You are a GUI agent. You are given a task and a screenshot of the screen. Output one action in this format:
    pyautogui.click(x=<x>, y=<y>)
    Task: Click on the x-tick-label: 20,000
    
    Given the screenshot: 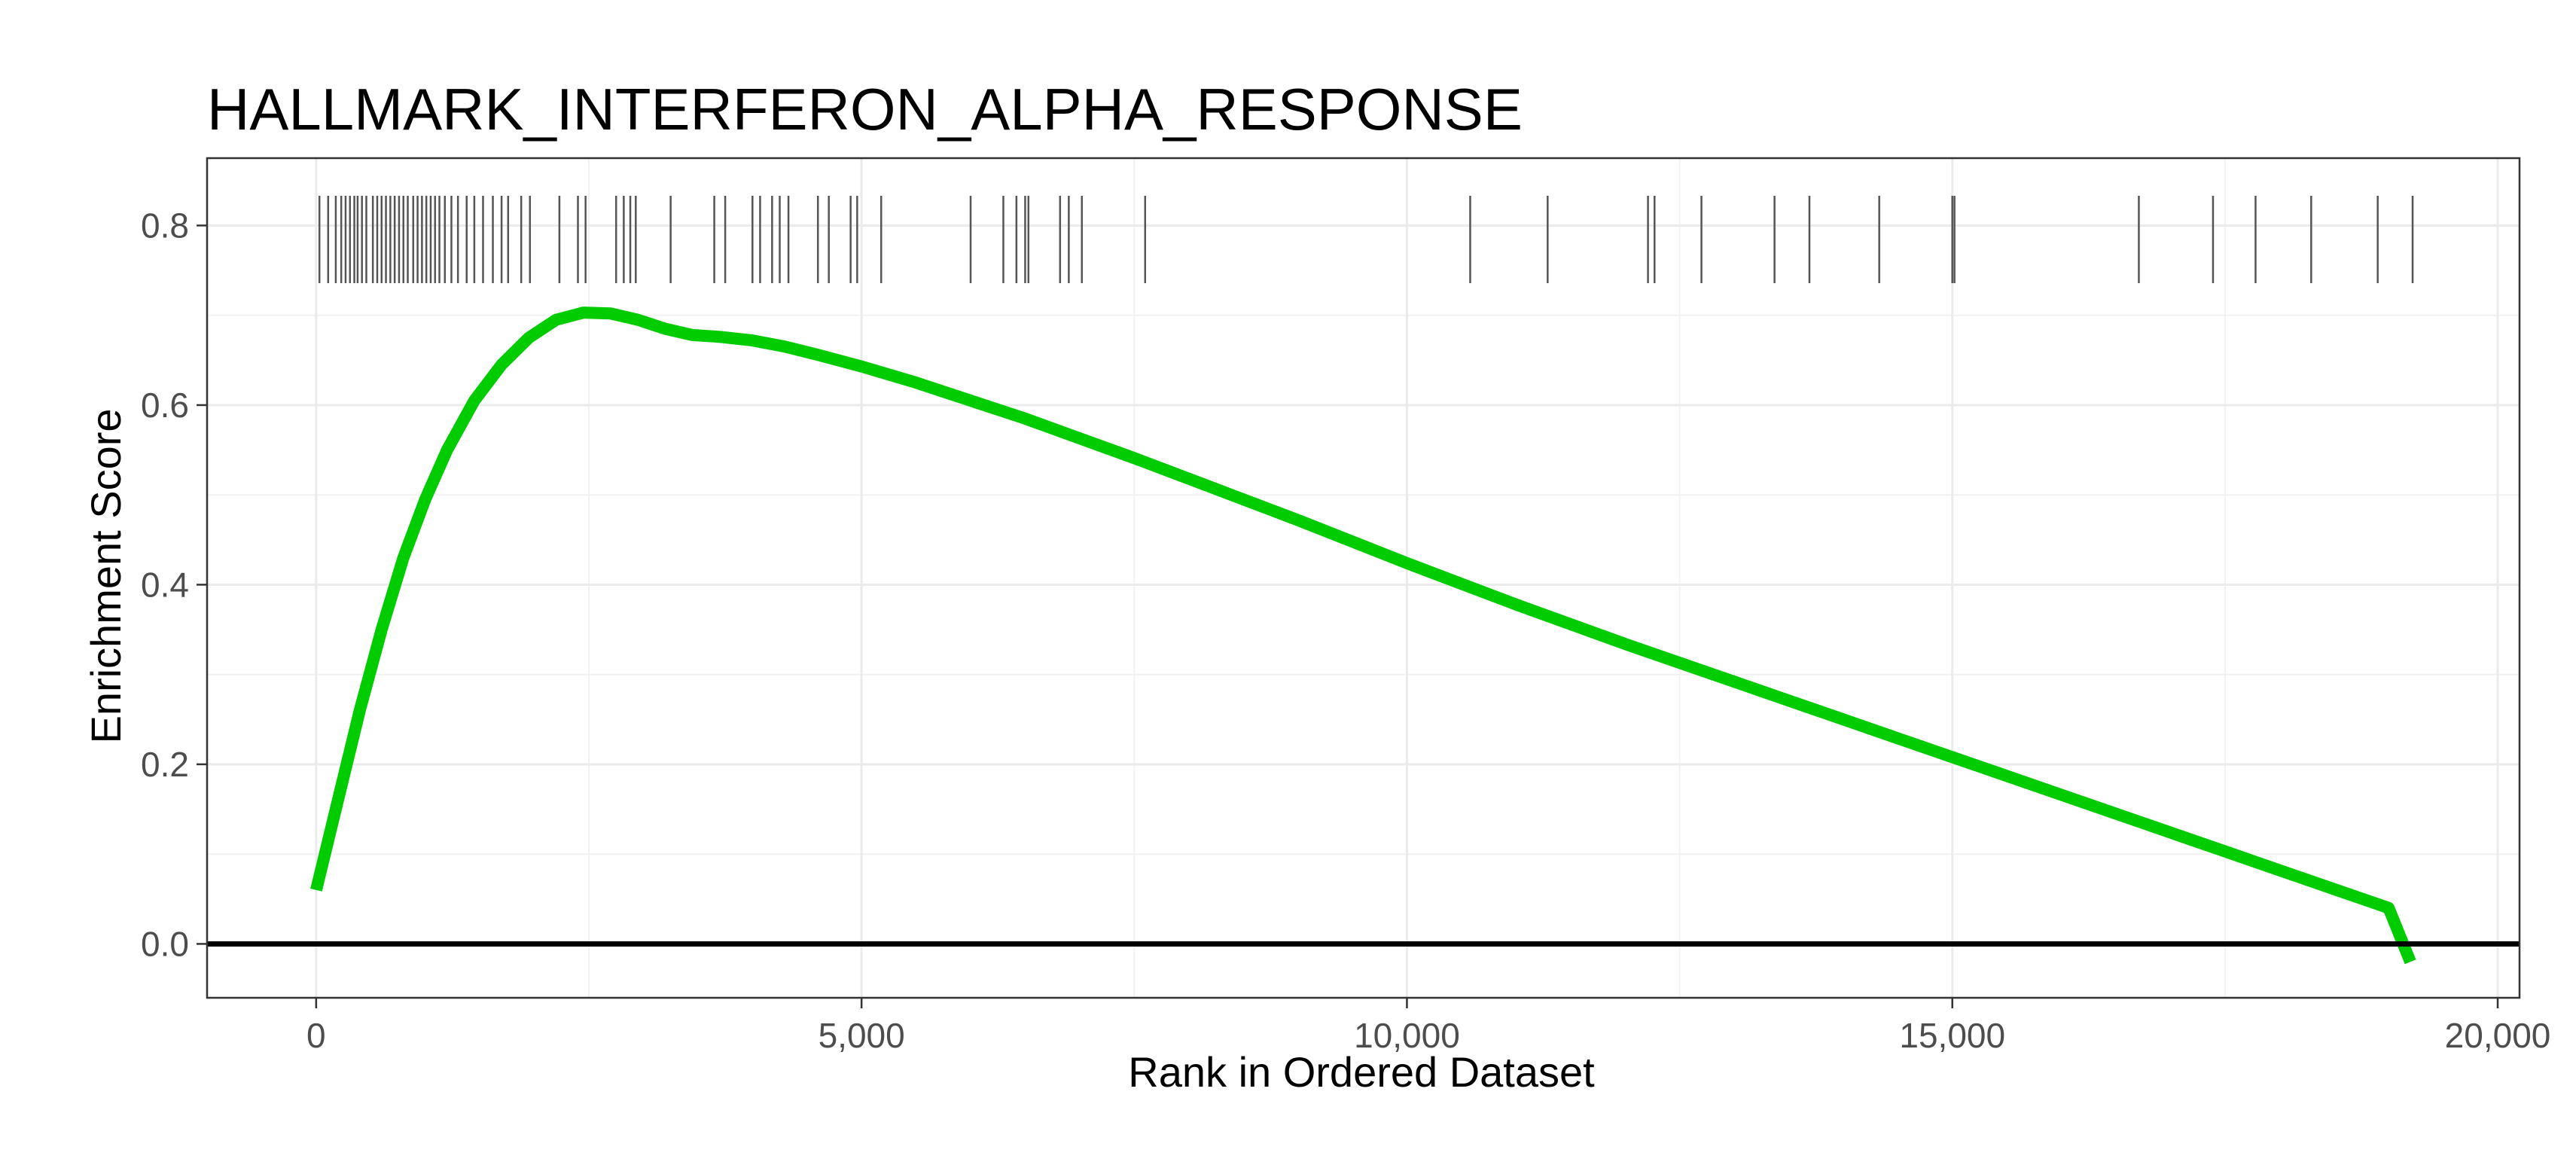 What is the action you would take?
    pyautogui.click(x=2498, y=1035)
    